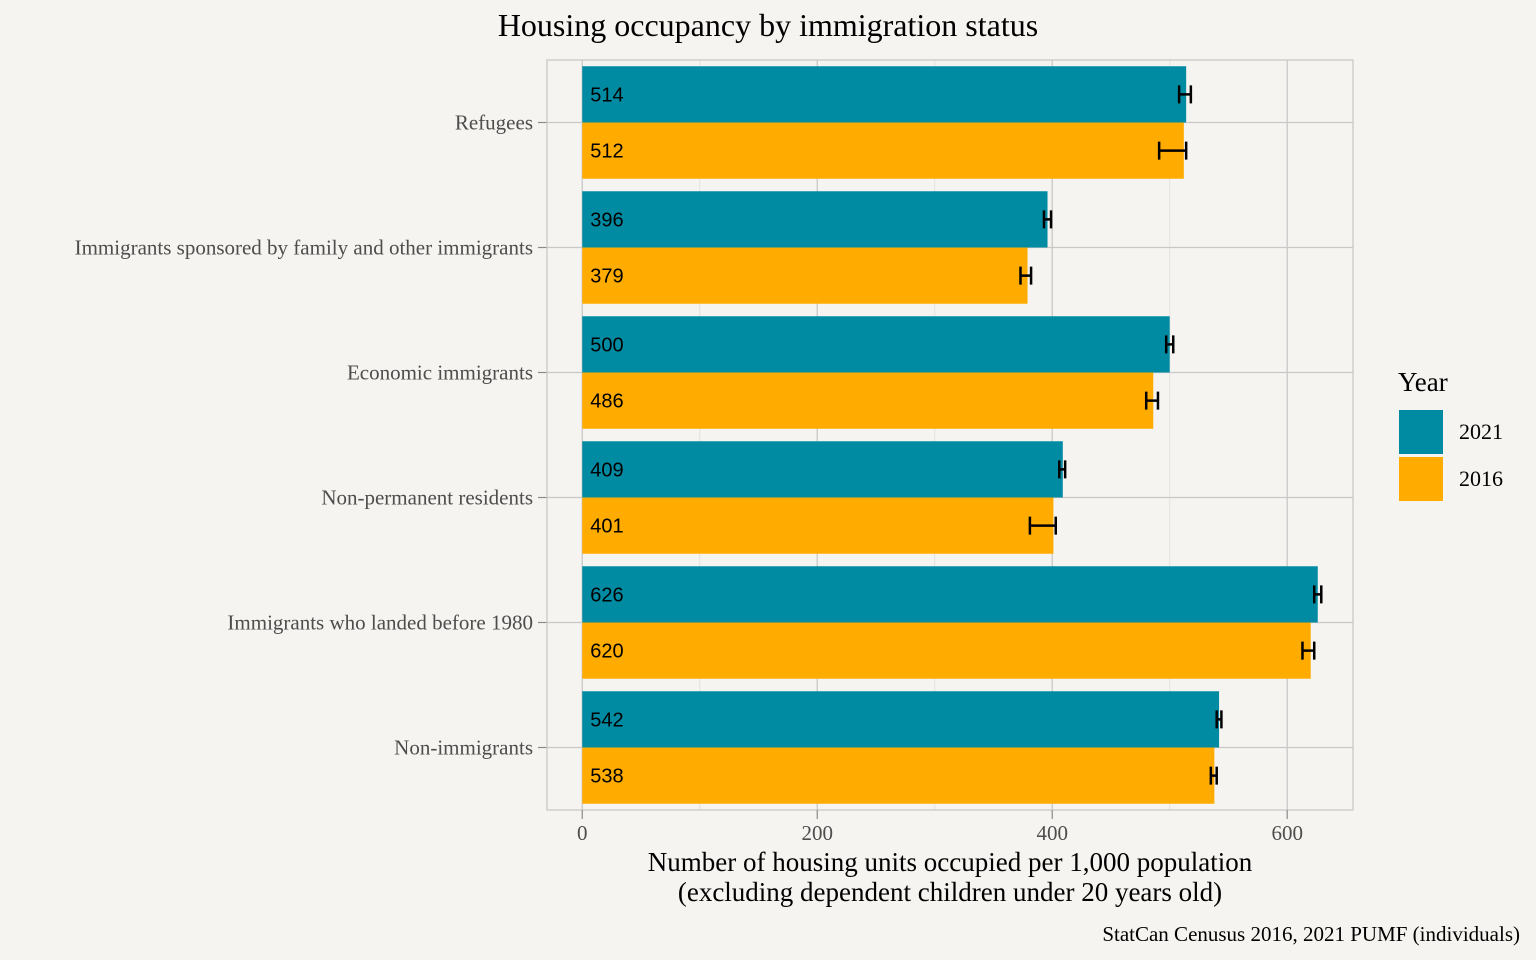 Image resolution: width=1536 pixels, height=960 pixels. What do you see at coordinates (380, 623) in the screenshot?
I see `y-tick-label: Immigrants who landed before 1980` at bounding box center [380, 623].